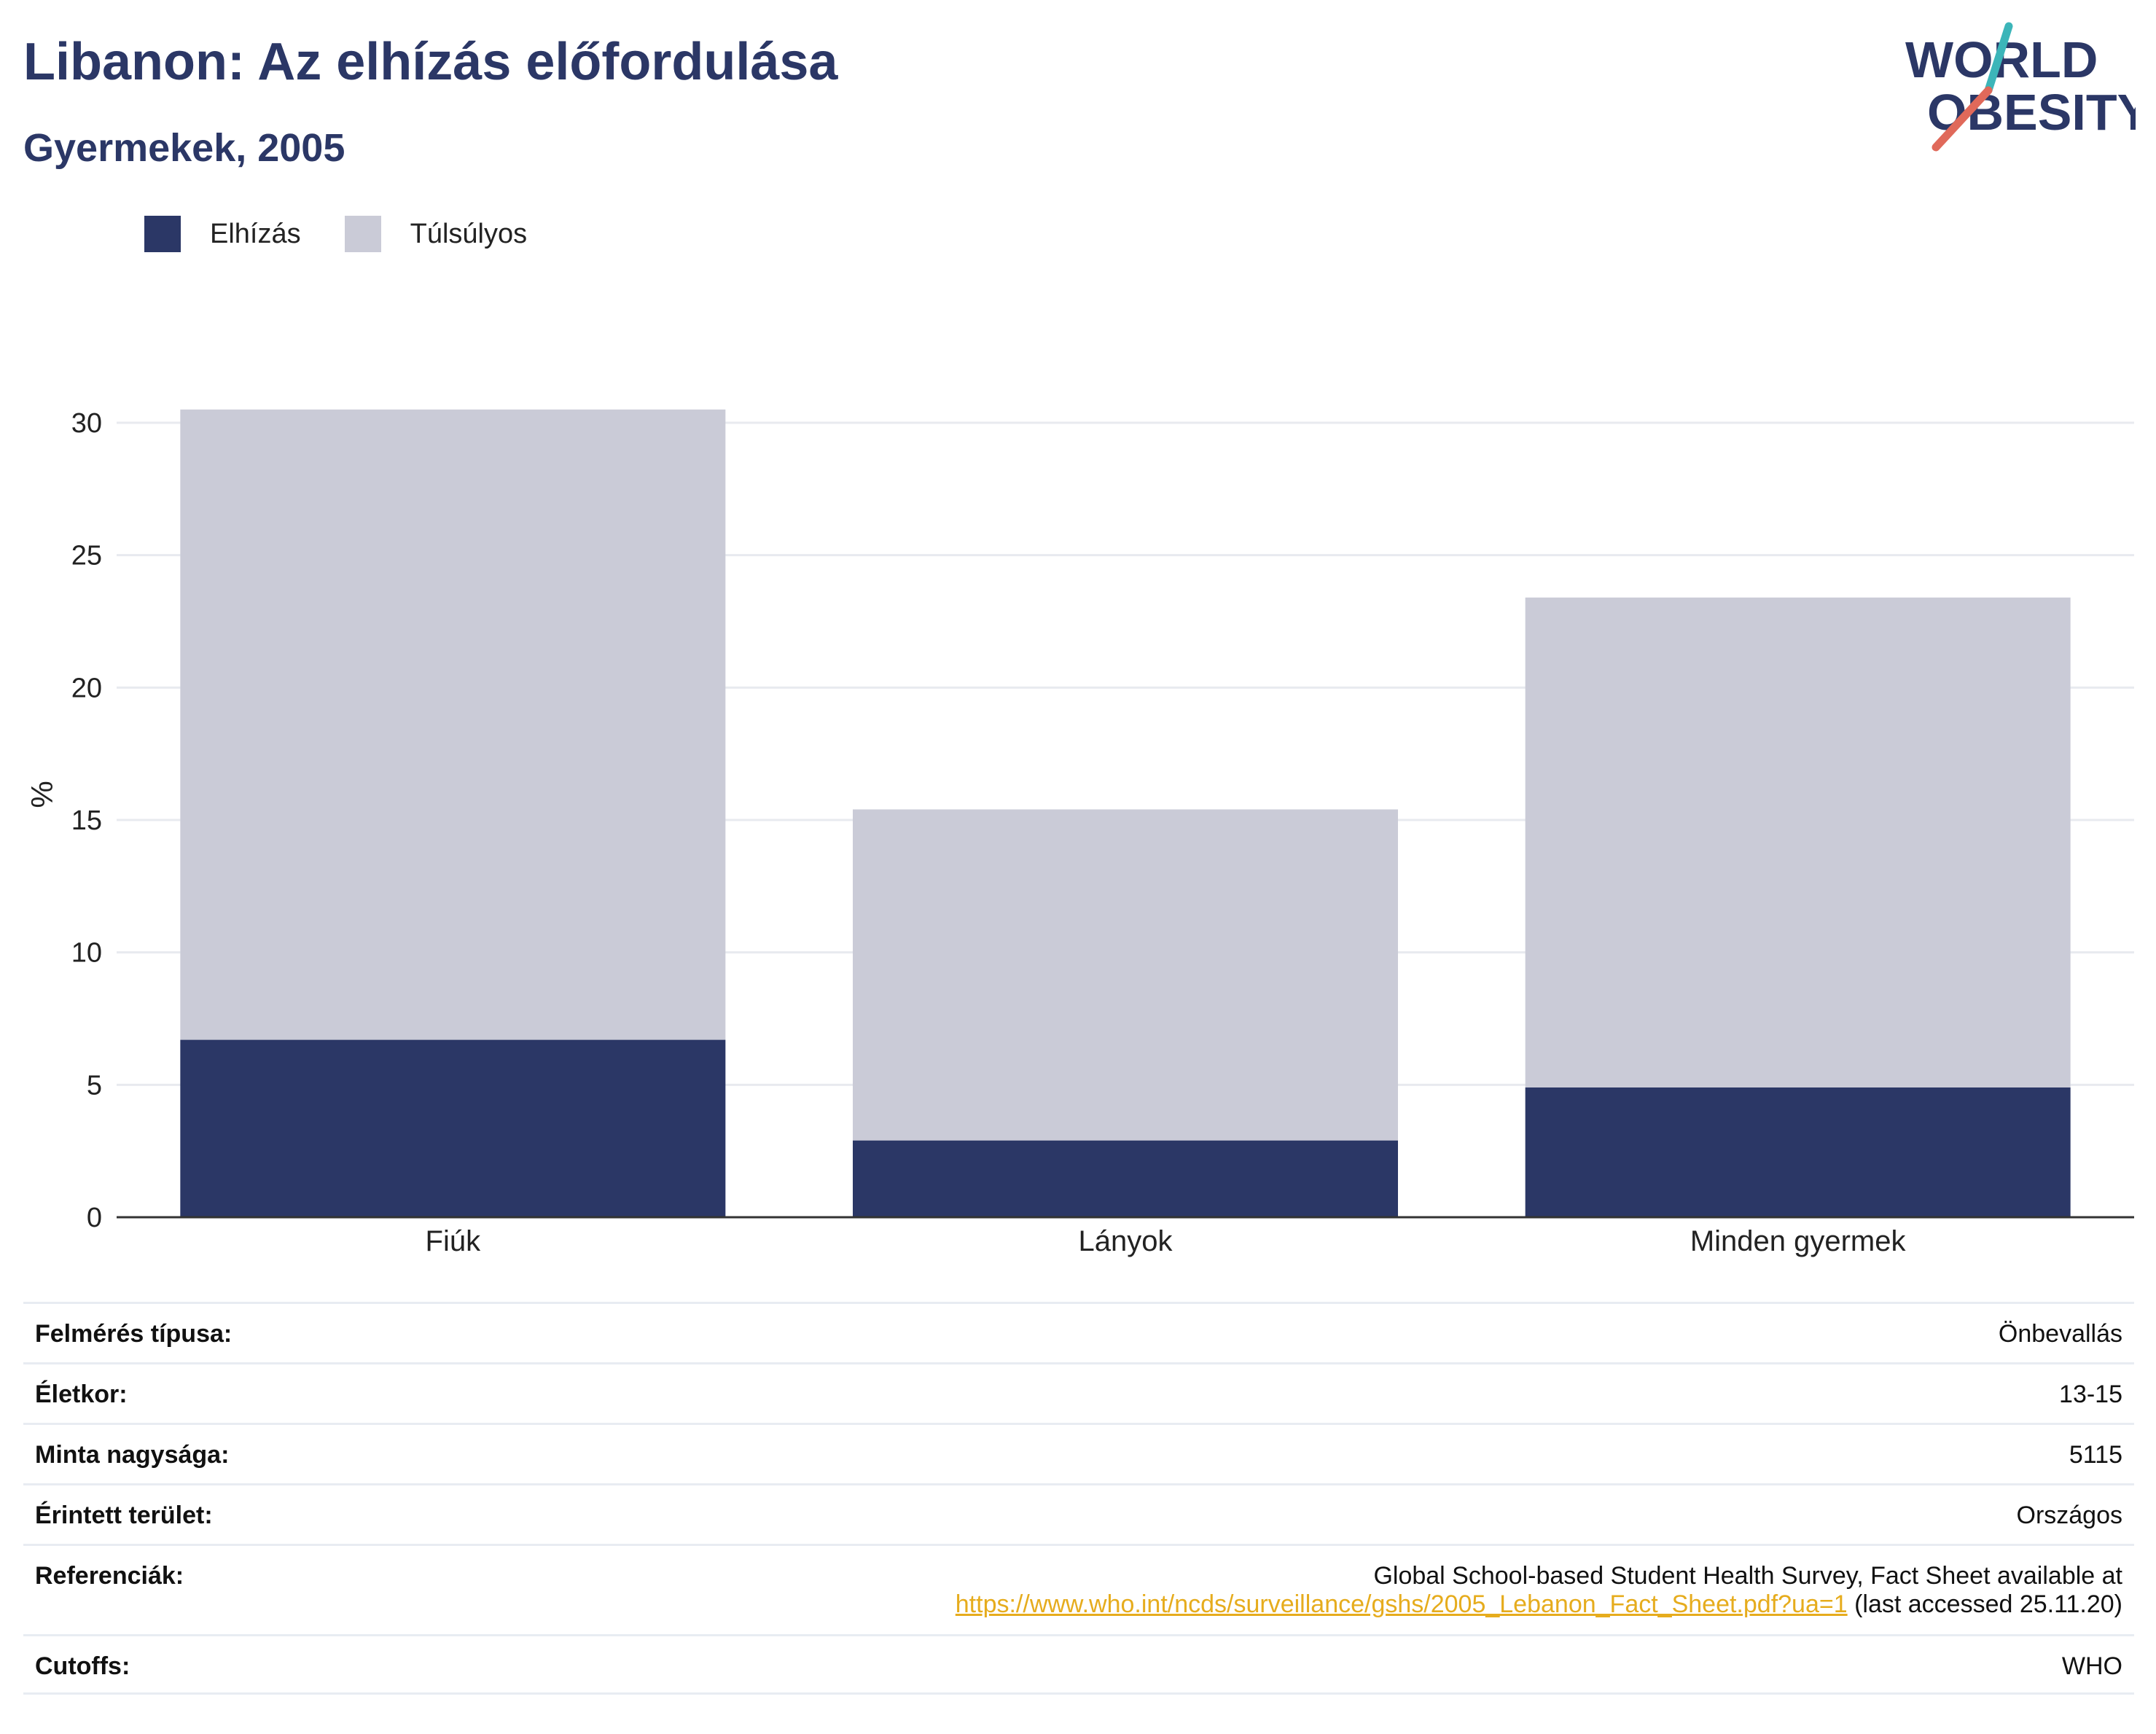  I want to click on info-value: 13-15, so click(2090, 1394).